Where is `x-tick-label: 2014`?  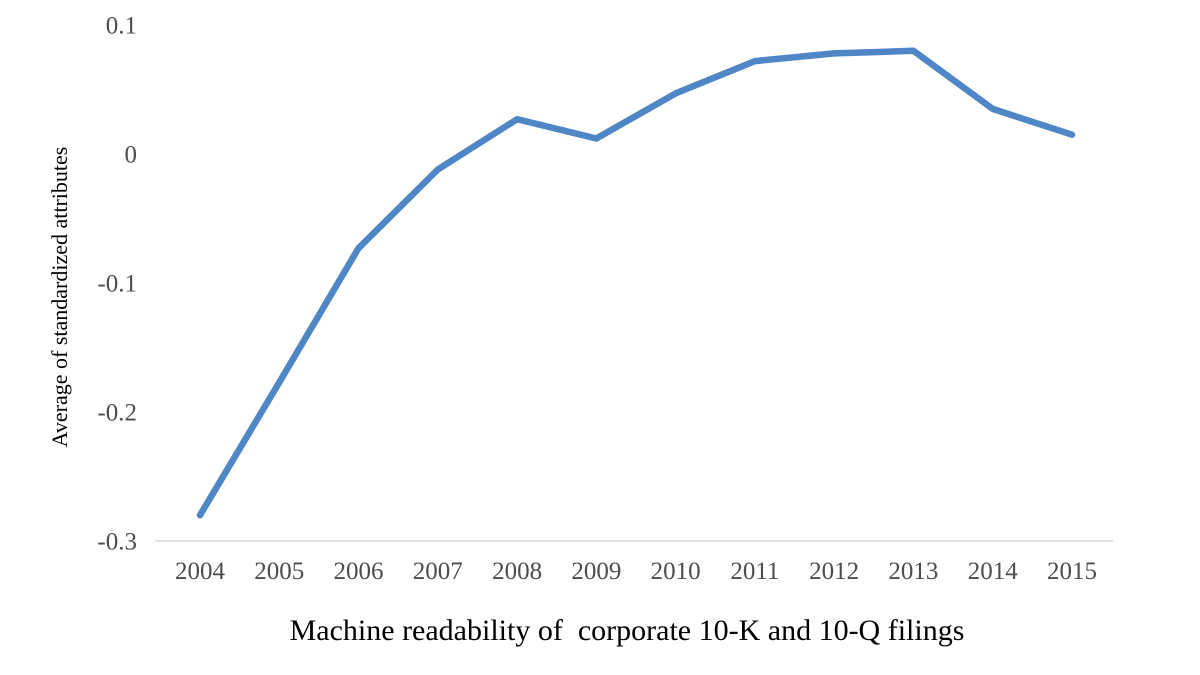
x-tick-label: 2014 is located at coordinates (993, 571).